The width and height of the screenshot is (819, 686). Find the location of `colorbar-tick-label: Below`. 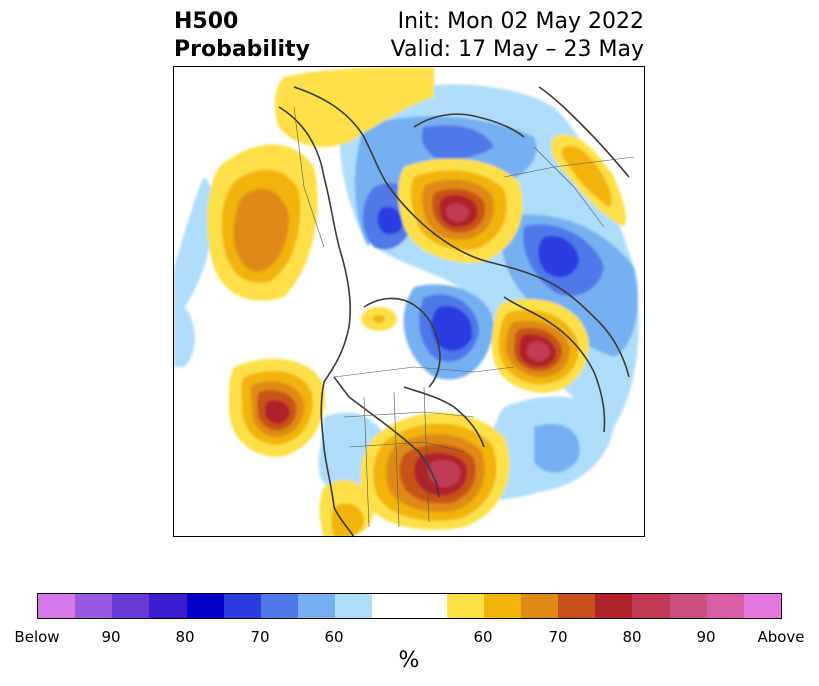

colorbar-tick-label: Below is located at coordinates (37, 637).